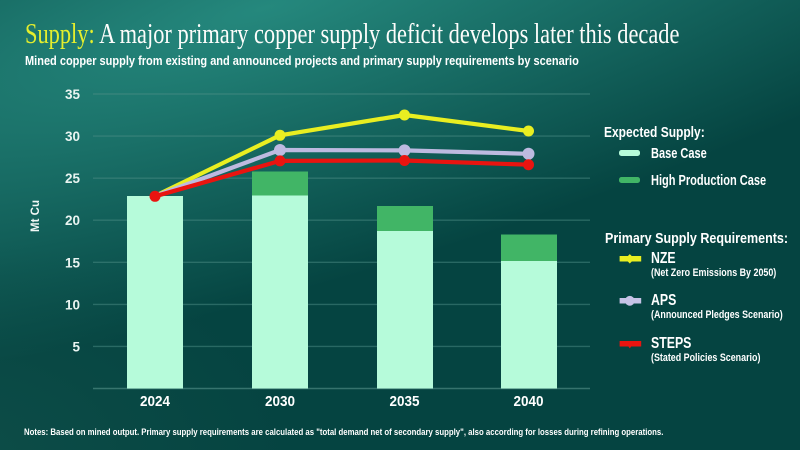  What do you see at coordinates (529, 401) in the screenshot?
I see `svg-text: 2040` at bounding box center [529, 401].